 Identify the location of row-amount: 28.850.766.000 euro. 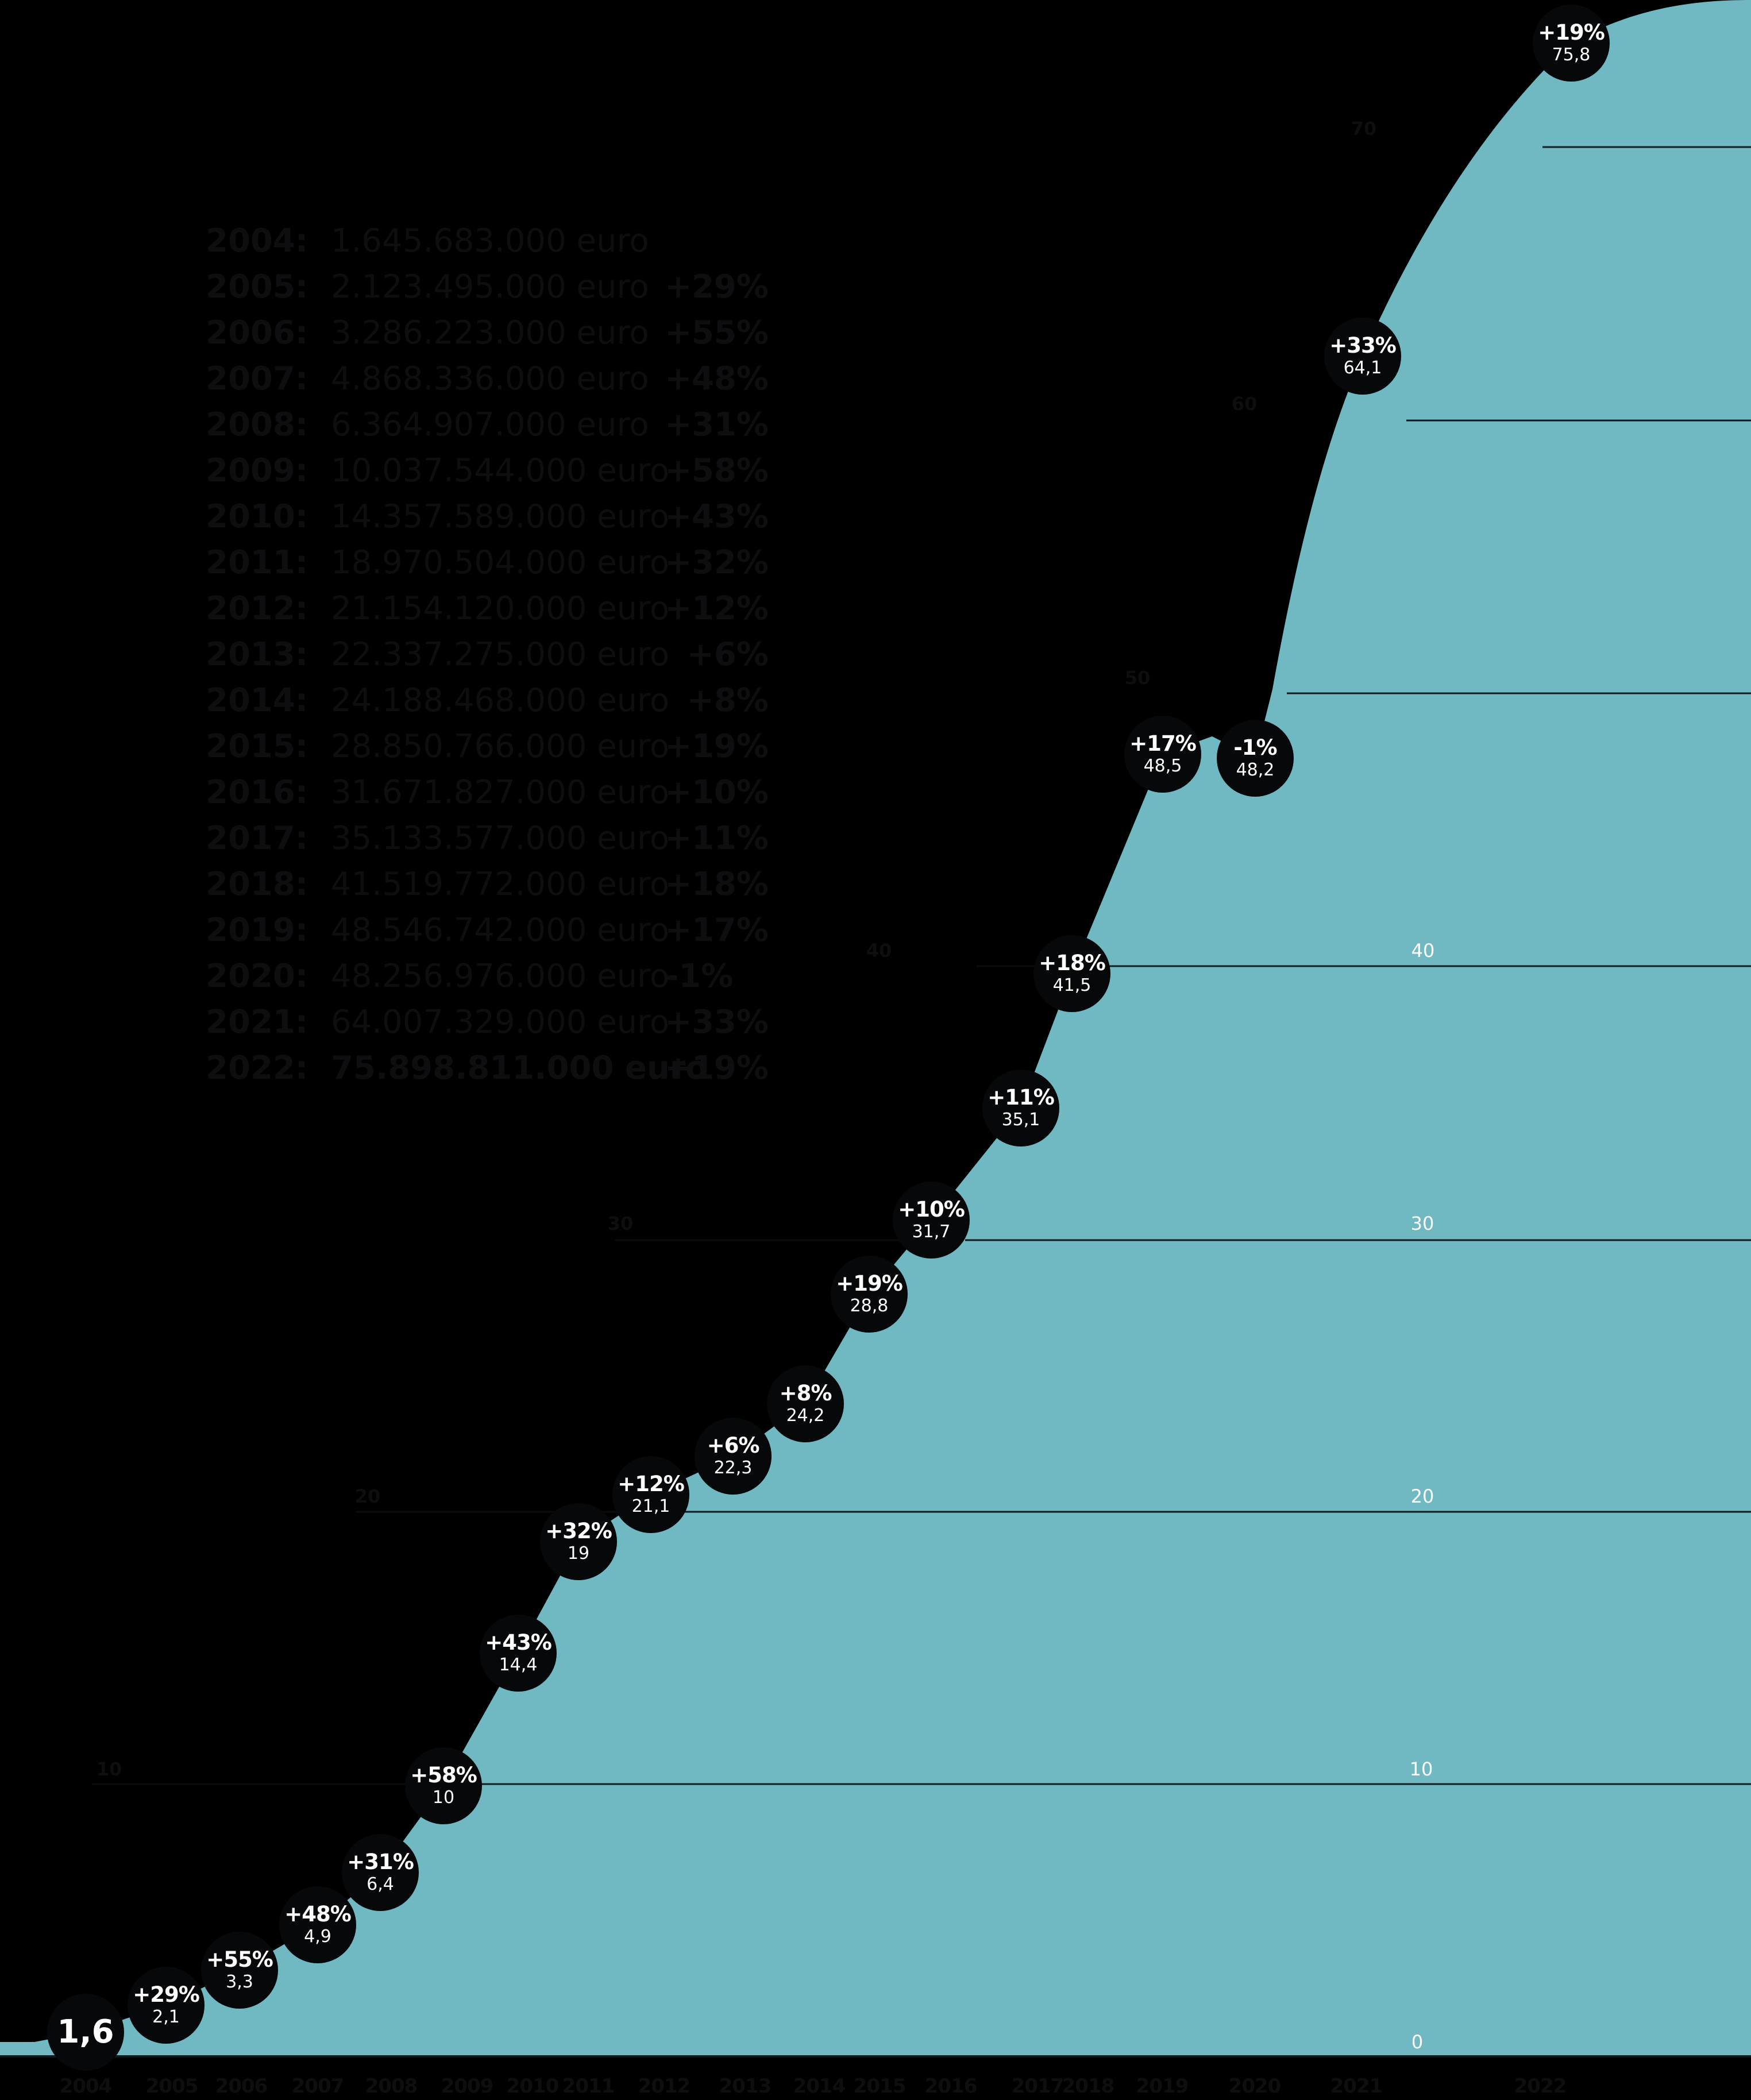
(501, 747).